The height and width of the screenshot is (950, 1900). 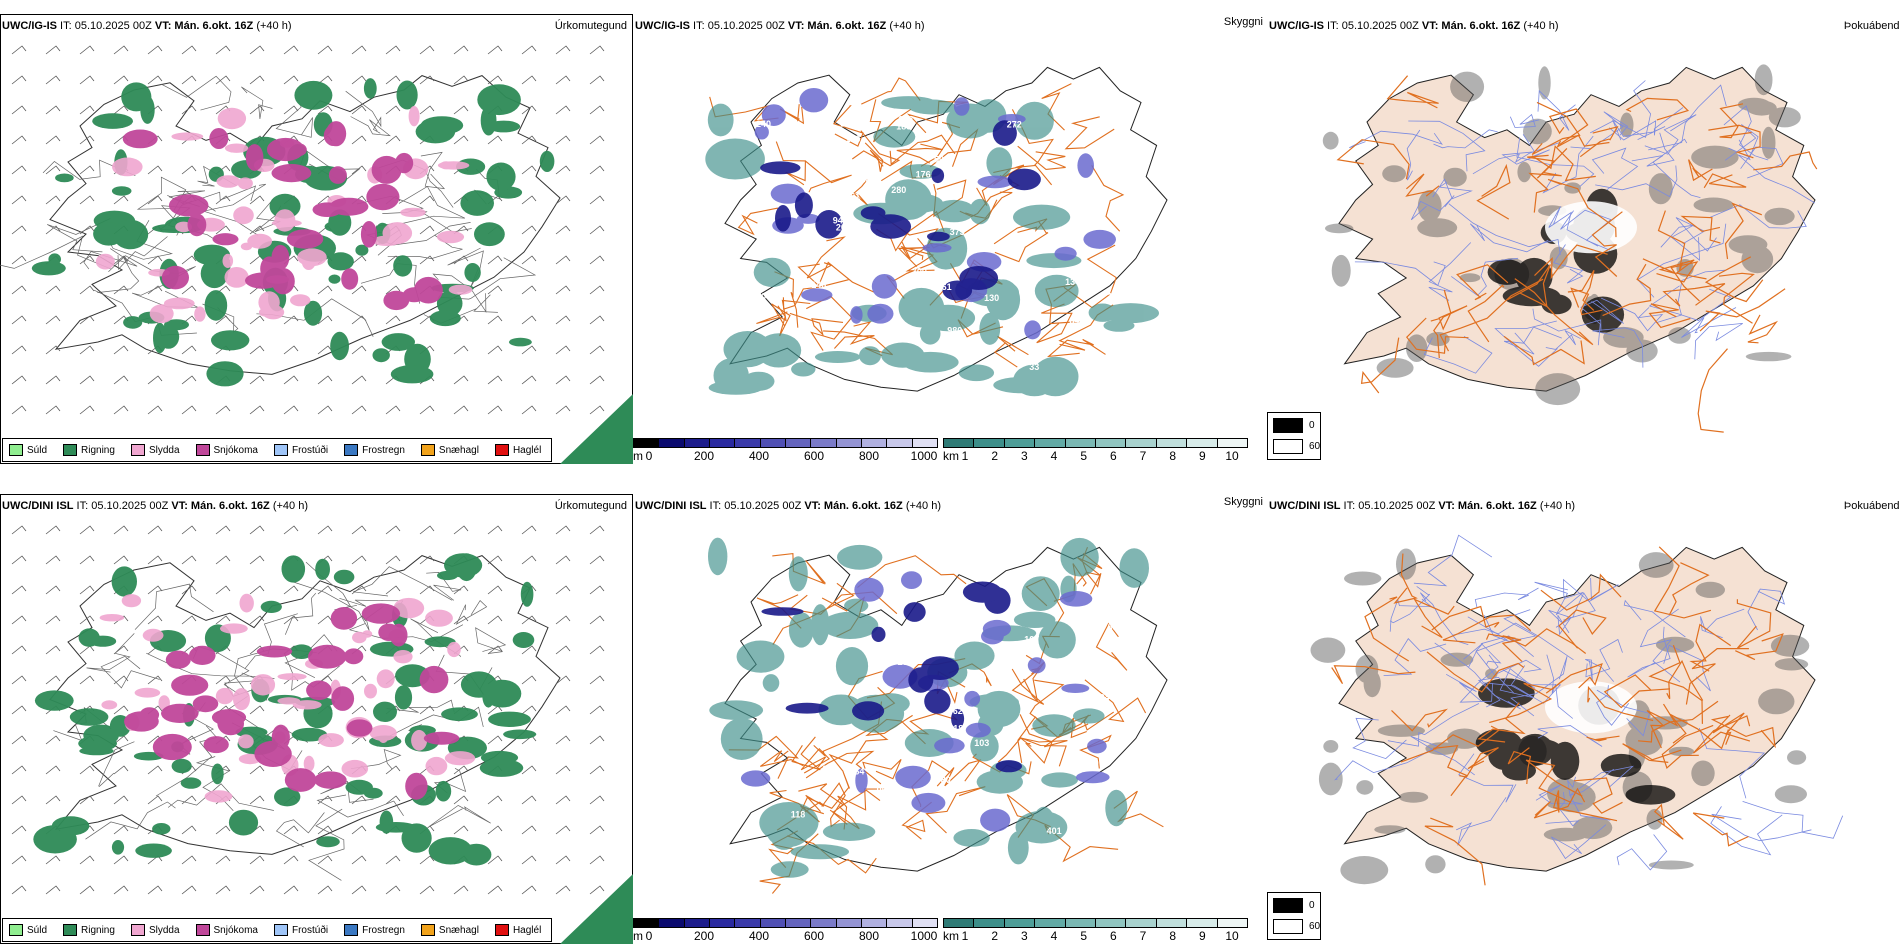 I want to click on ceiling-value-label: 146, so click(x=818, y=285).